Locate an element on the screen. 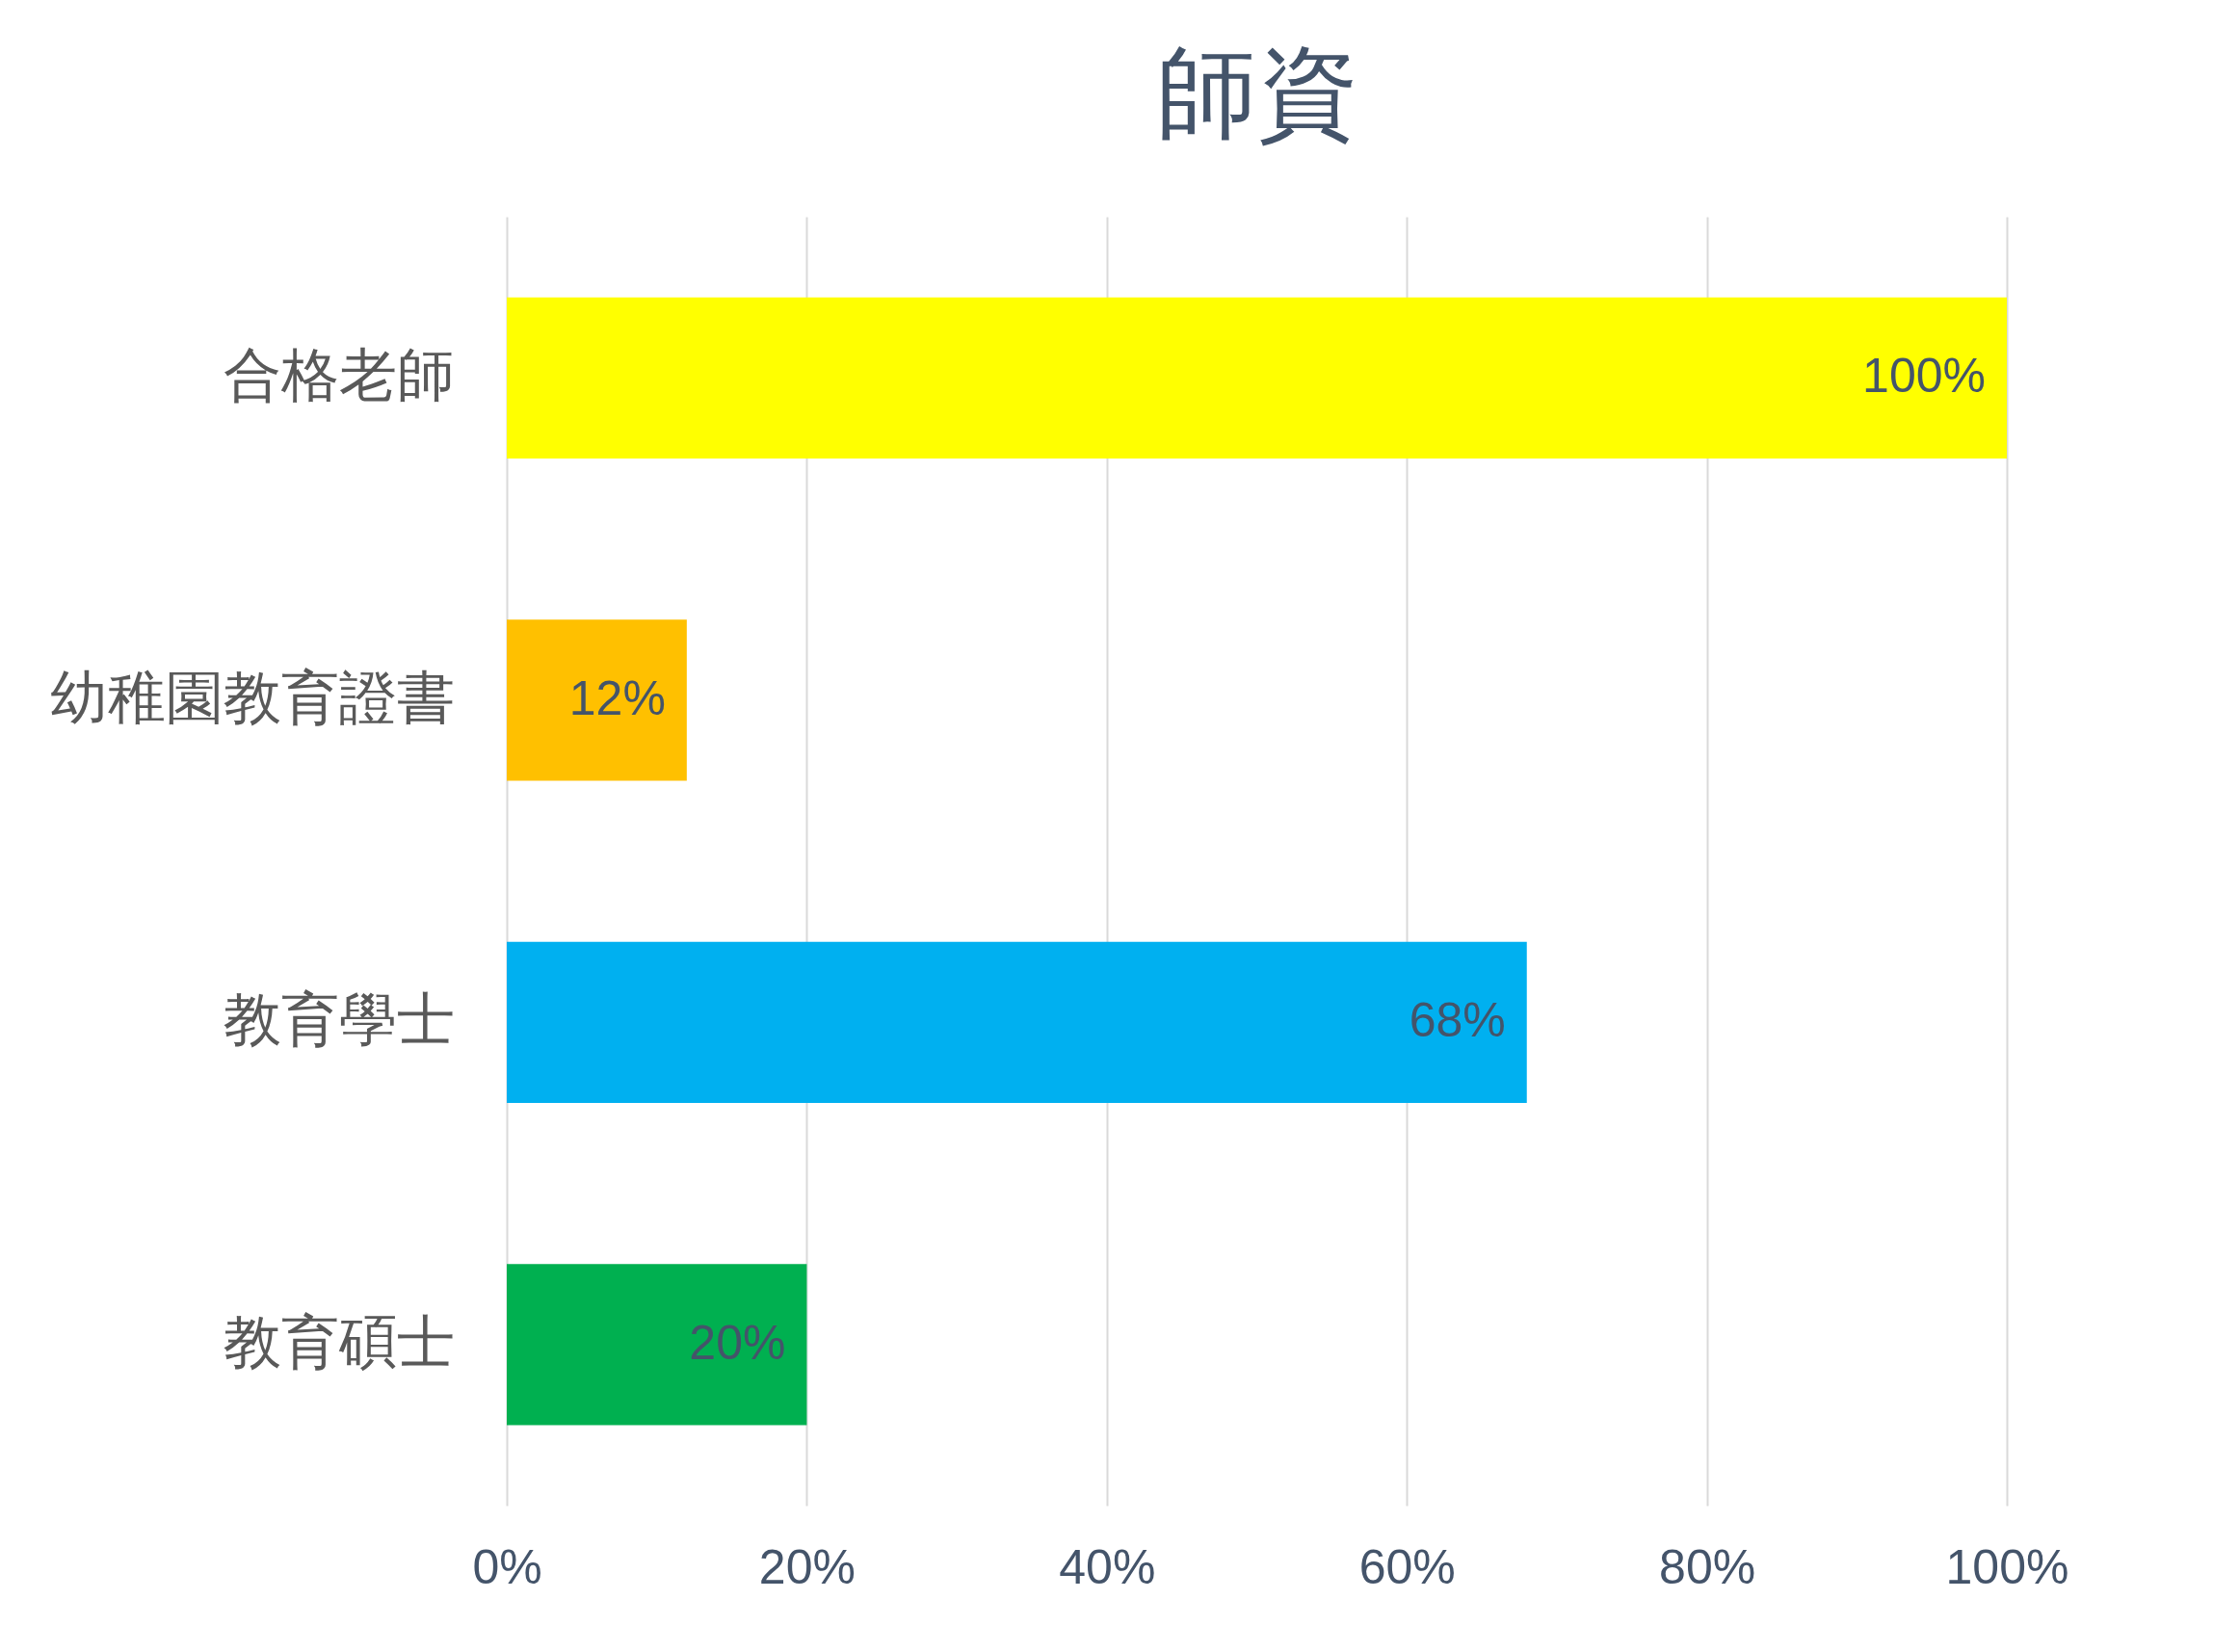 This screenshot has height=1652, width=2213. y-tick-label: 教育學士 is located at coordinates (339, 1020).